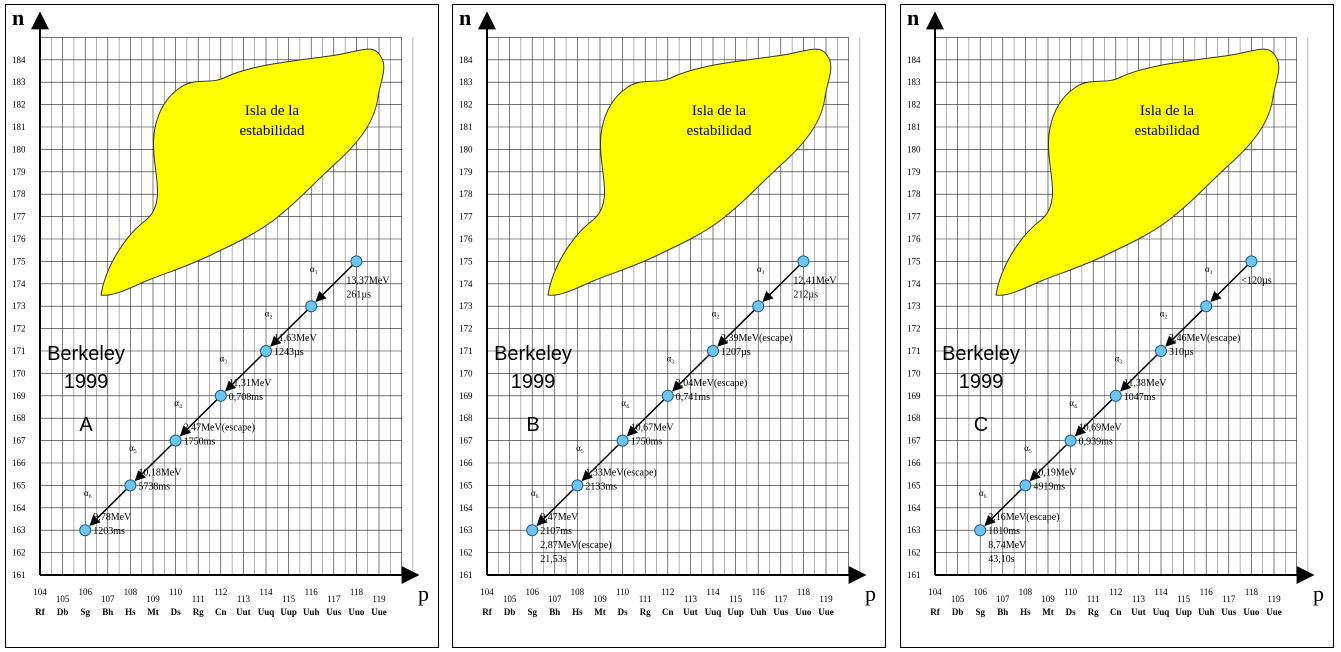  What do you see at coordinates (736, 352) in the screenshot?
I see `decay-time: 1207µs` at bounding box center [736, 352].